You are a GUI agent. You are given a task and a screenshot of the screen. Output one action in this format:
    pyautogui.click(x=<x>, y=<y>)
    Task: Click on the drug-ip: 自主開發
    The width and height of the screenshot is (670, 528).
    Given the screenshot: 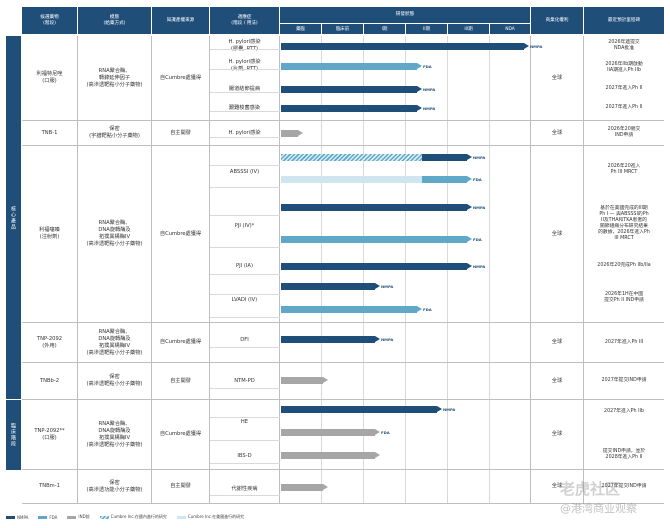 What is the action you would take?
    pyautogui.click(x=180, y=380)
    